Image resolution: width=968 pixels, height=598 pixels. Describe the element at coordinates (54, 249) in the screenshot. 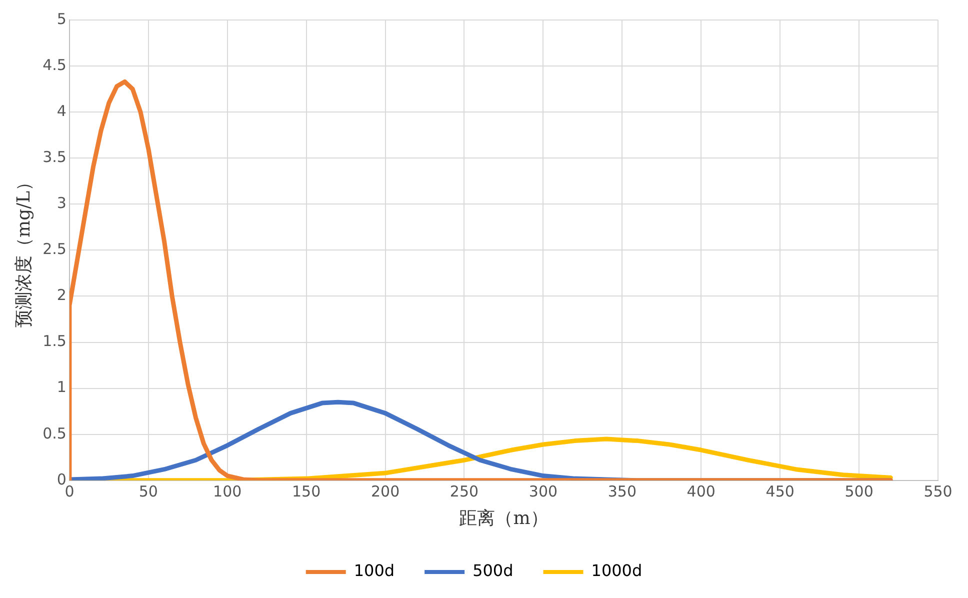

I see `y-tick-label: 2.5` at that location.